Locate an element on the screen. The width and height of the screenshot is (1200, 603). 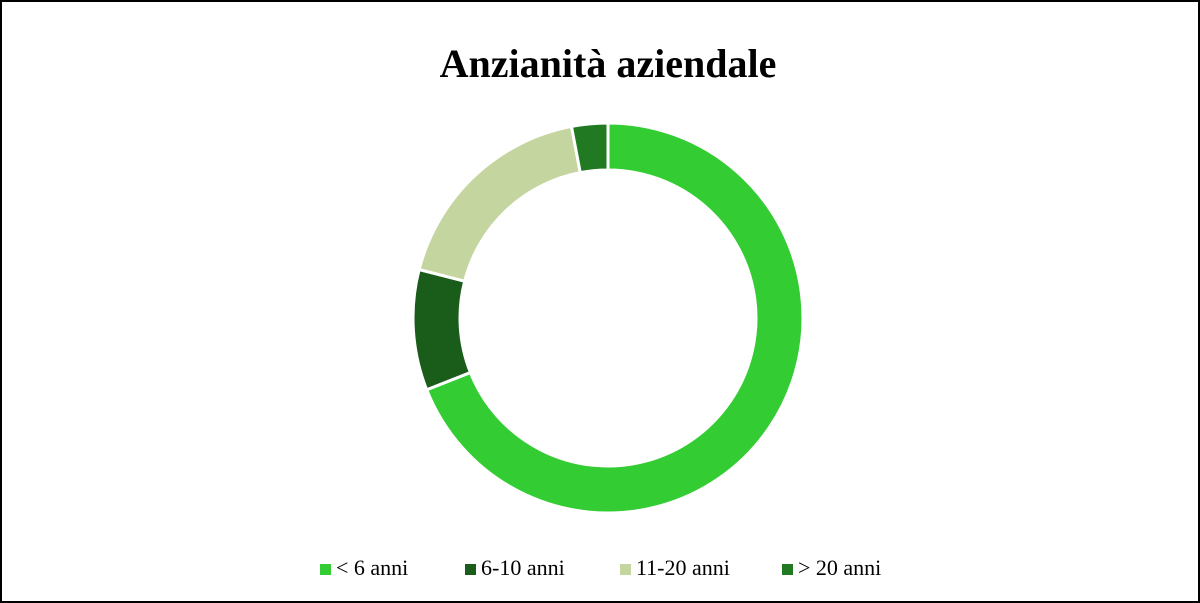
legend-label: 11-20 anni is located at coordinates (683, 567).